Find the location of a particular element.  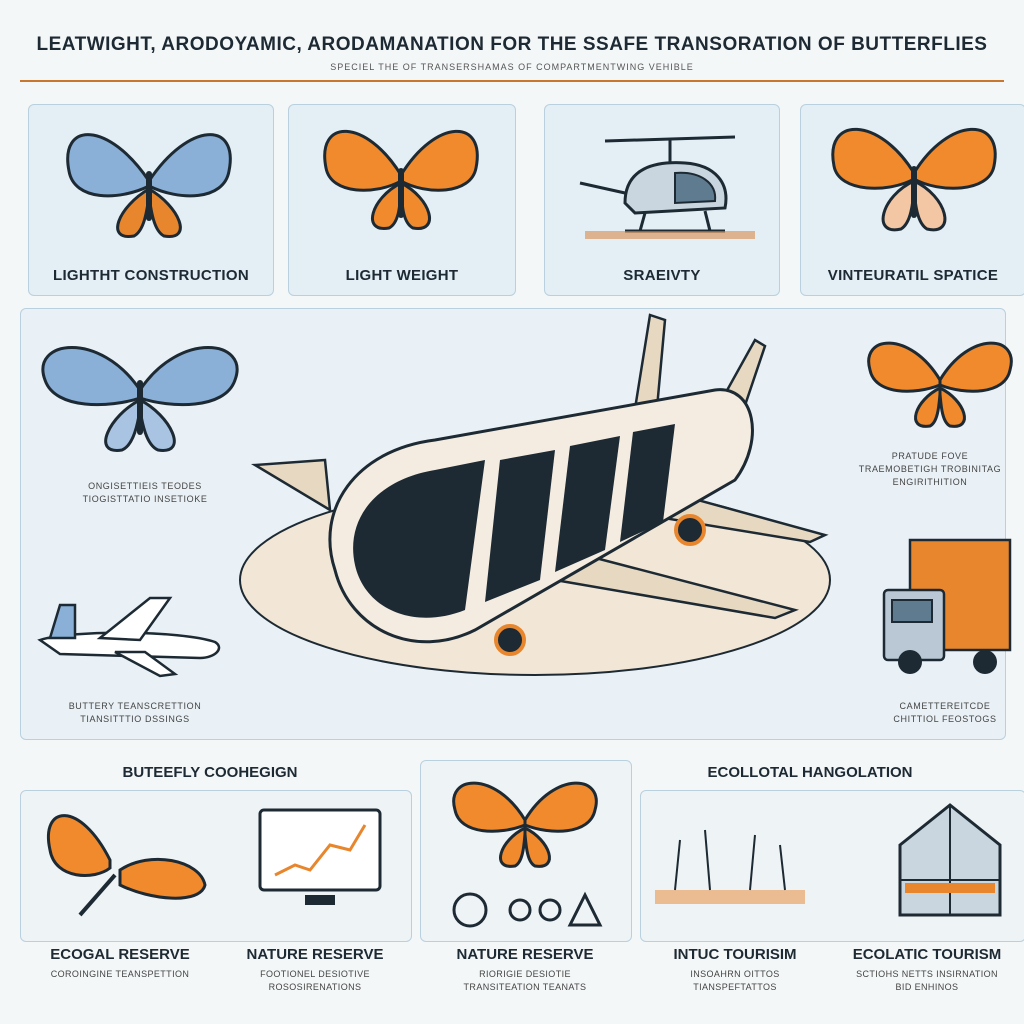

meadow-icon is located at coordinates (730, 866).